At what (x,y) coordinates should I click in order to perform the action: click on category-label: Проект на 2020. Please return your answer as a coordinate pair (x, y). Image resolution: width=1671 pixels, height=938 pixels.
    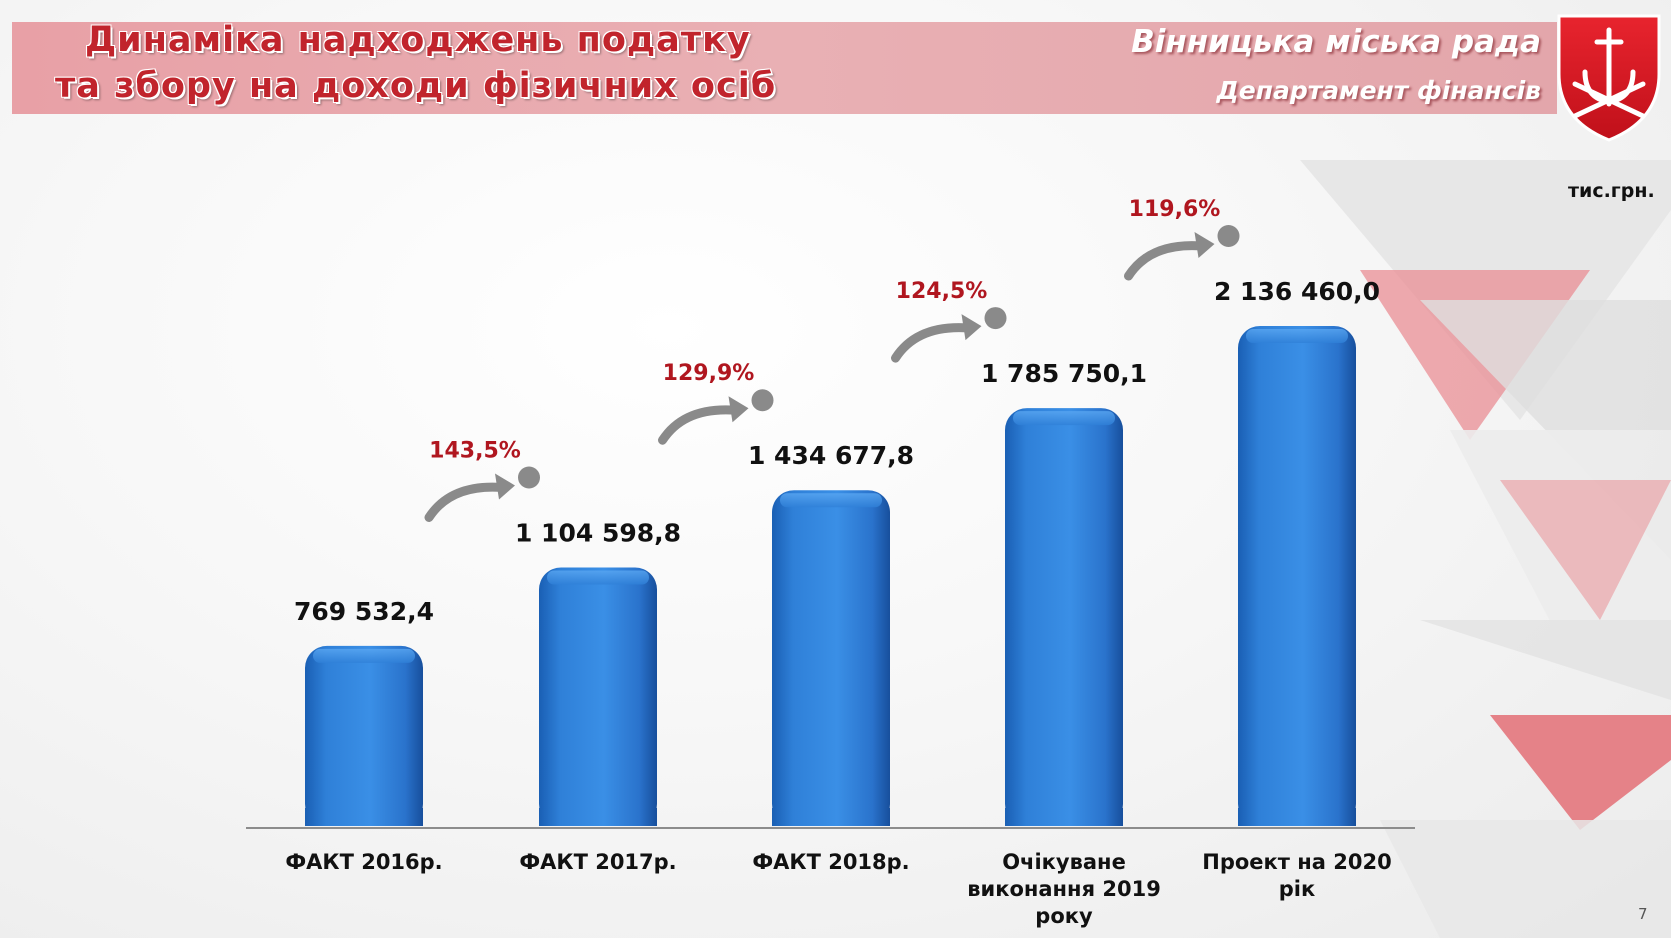
    Looking at the image, I should click on (1296, 862).